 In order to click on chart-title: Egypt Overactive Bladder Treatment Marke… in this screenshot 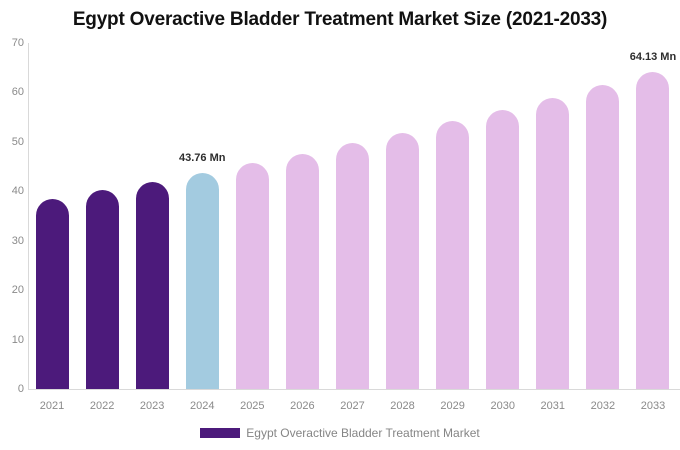, I will do `click(340, 19)`.